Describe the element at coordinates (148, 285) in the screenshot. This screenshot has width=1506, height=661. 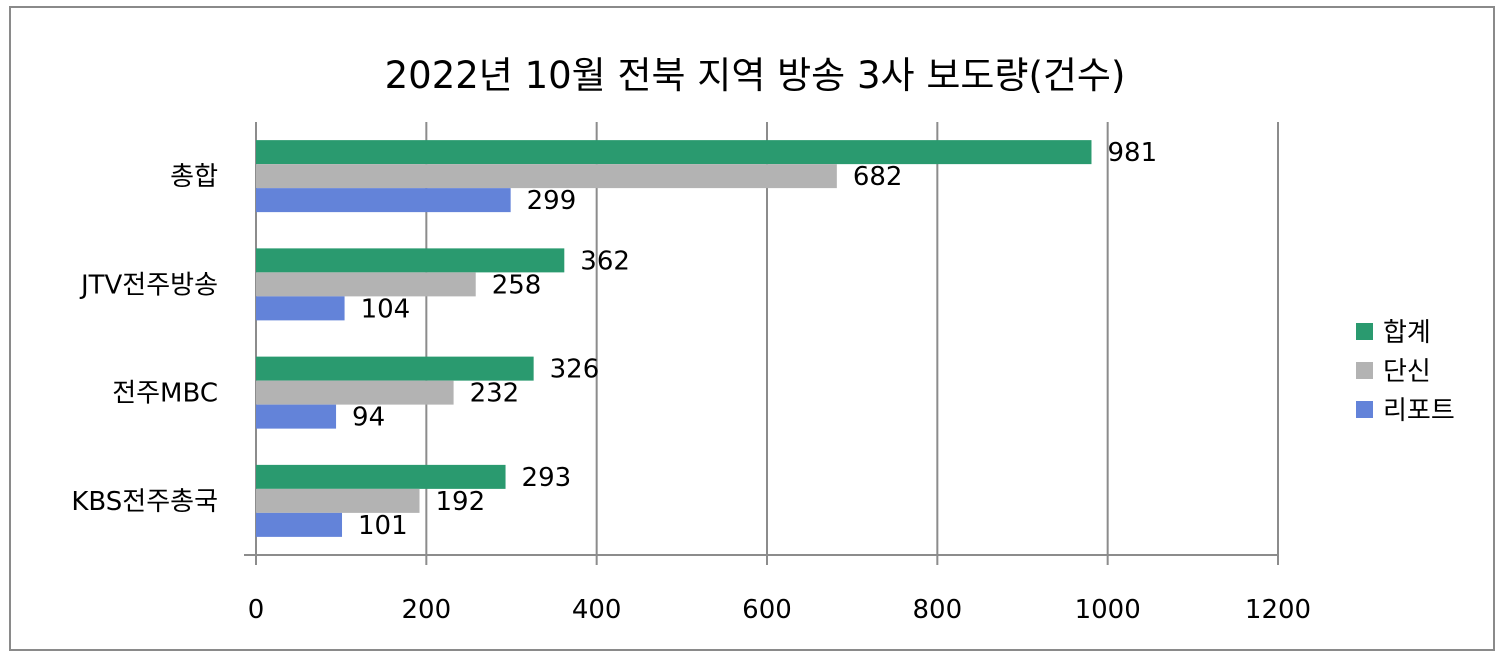
I see `category-label: JTV전주방송` at that location.